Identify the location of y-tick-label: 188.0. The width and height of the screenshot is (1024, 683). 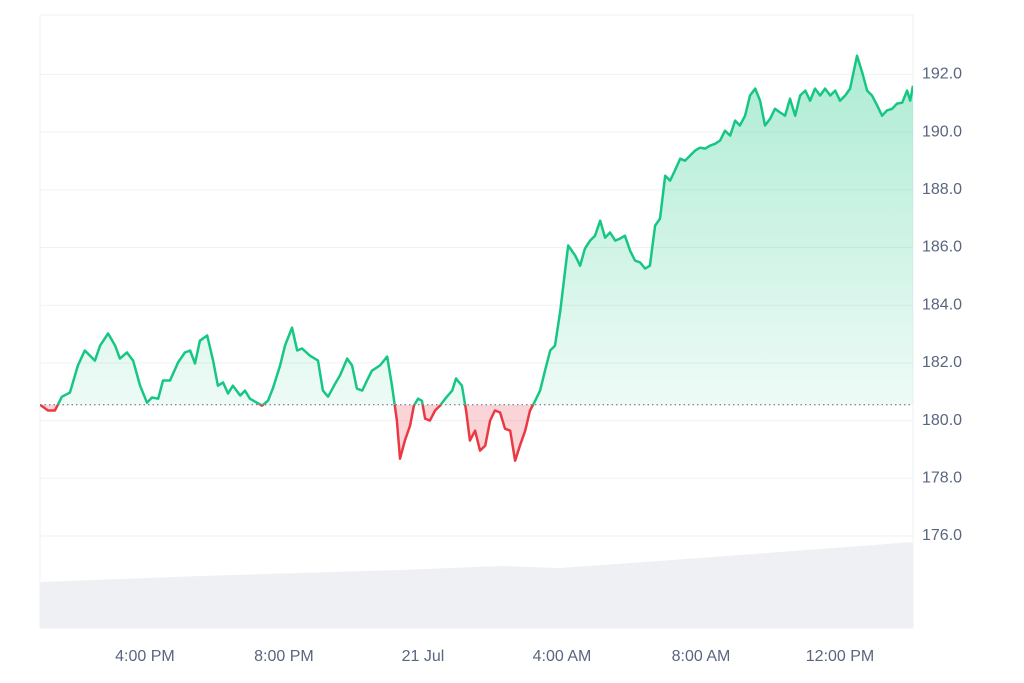
(942, 189).